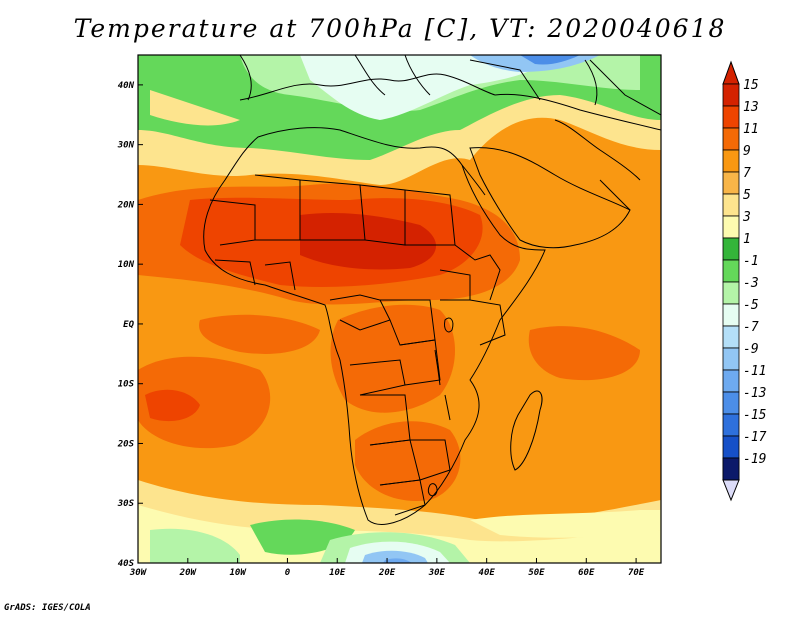  I want to click on lon-tick-label: 70E, so click(636, 573).